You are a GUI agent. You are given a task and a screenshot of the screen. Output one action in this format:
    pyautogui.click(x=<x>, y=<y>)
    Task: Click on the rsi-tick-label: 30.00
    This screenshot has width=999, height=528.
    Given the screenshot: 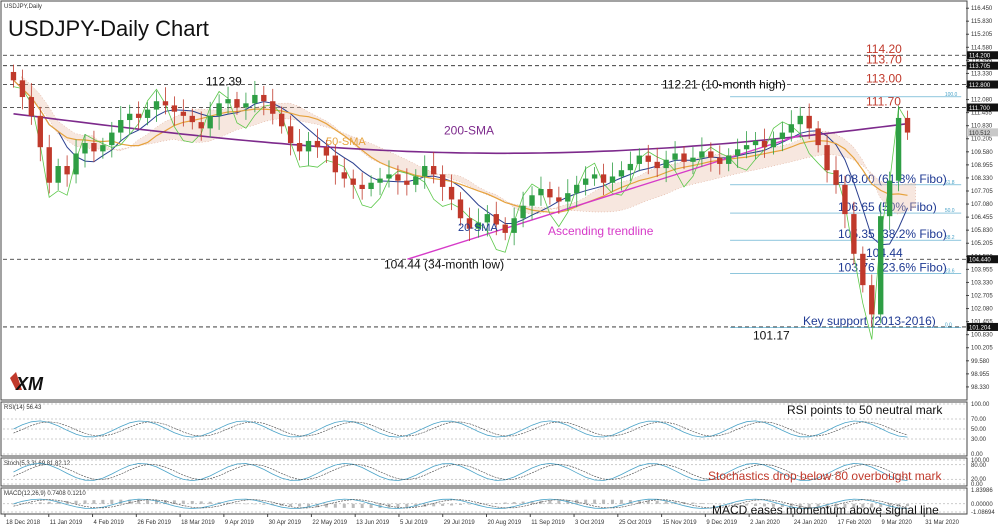 What is the action you would take?
    pyautogui.click(x=979, y=440)
    